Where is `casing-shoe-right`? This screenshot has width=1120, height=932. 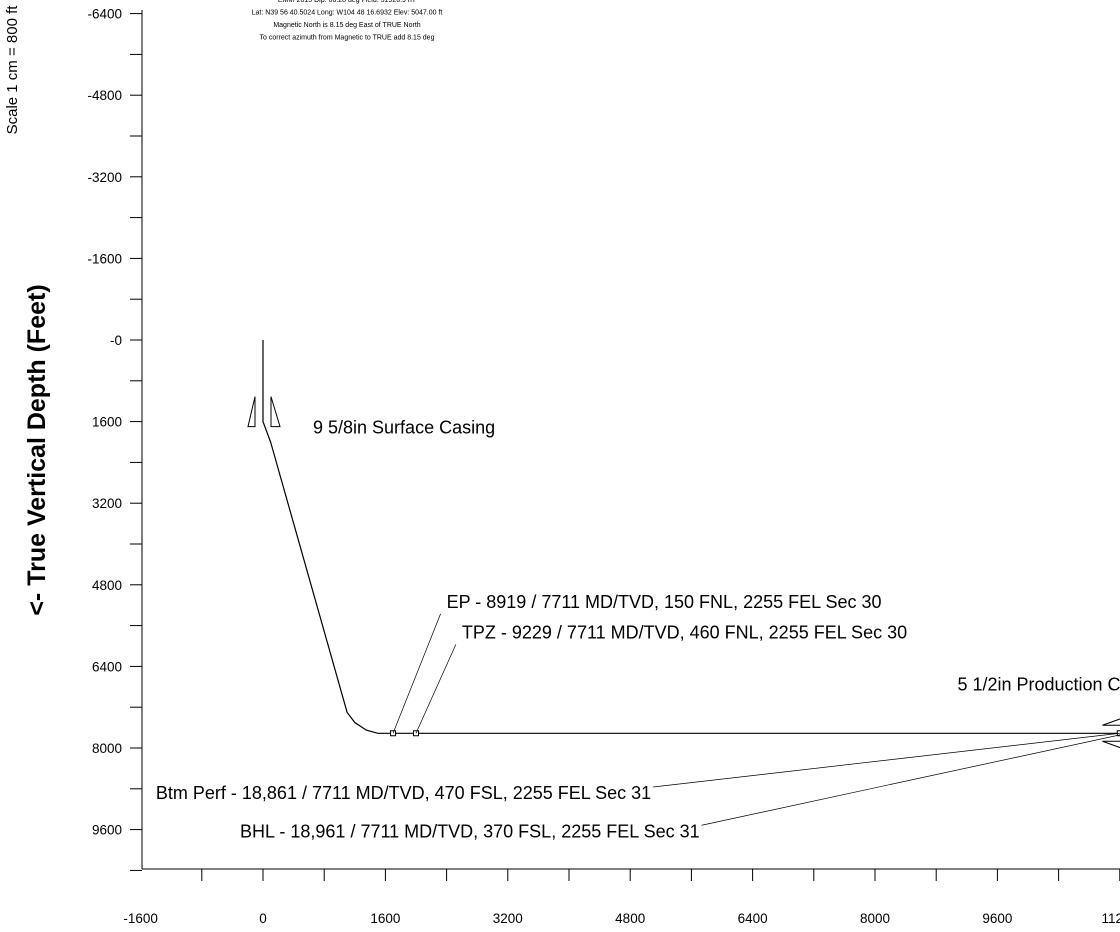 casing-shoe-right is located at coordinates (275, 412).